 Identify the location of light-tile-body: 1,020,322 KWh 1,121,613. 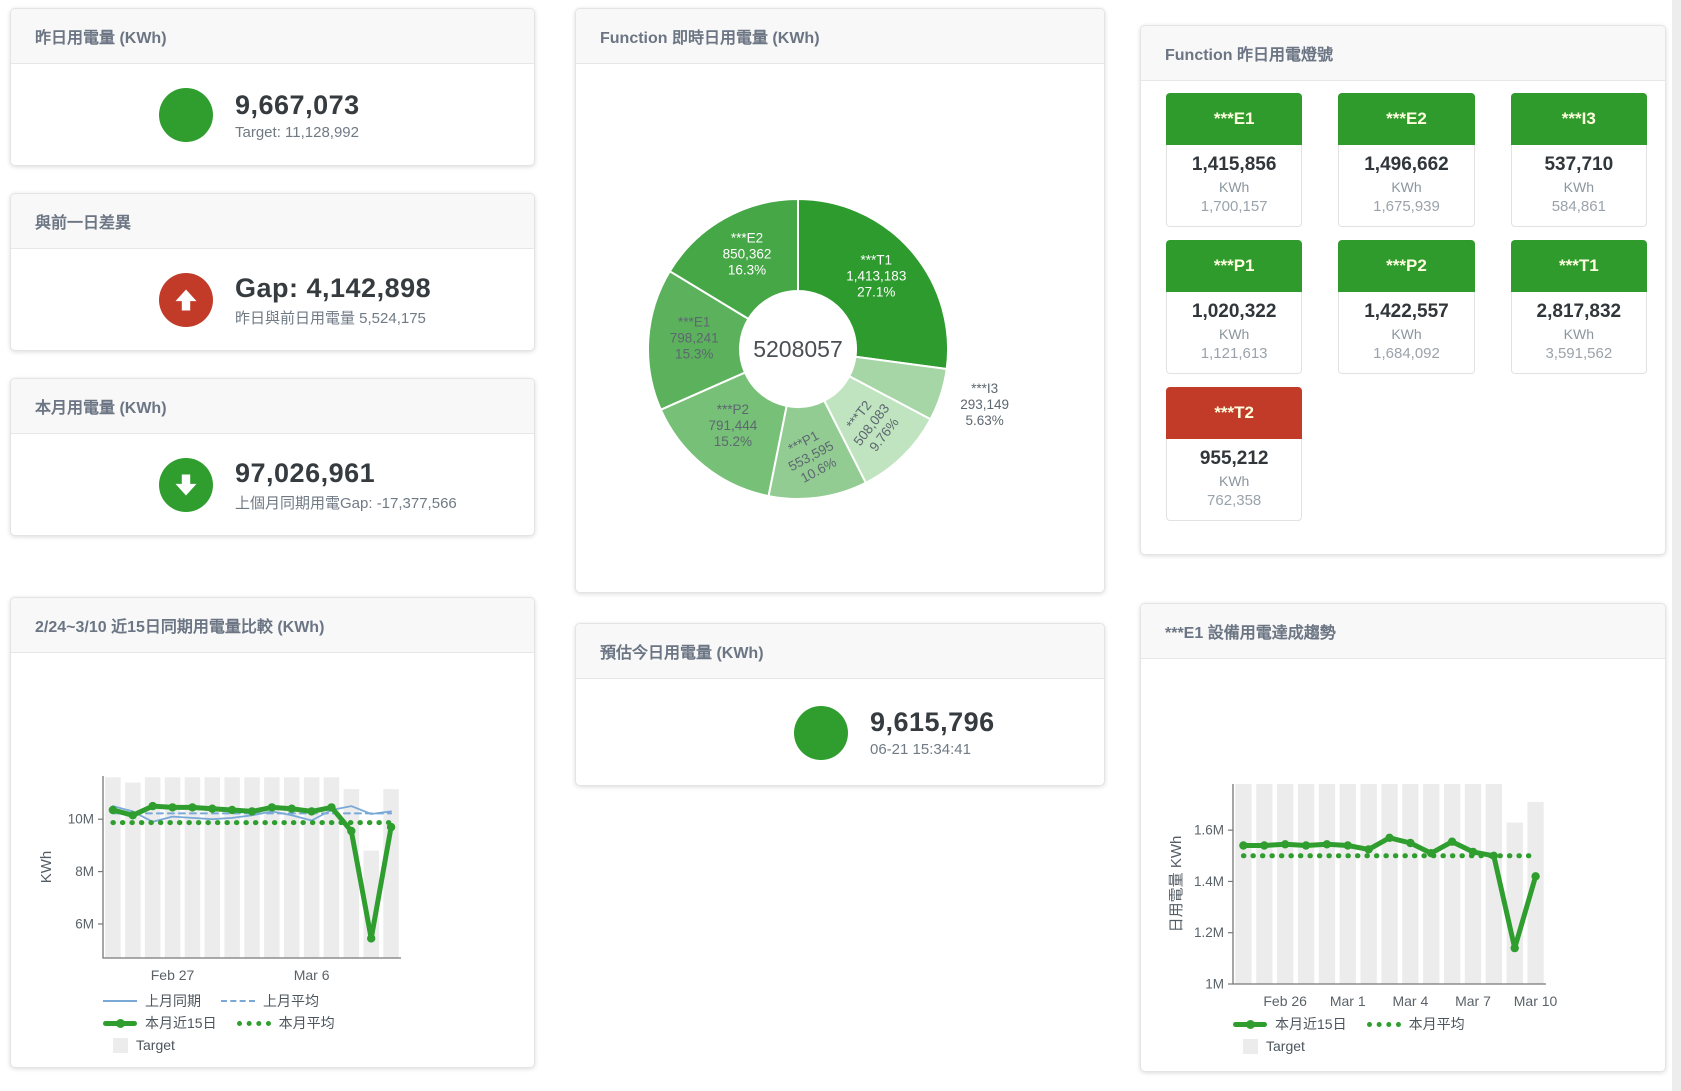
(1234, 333).